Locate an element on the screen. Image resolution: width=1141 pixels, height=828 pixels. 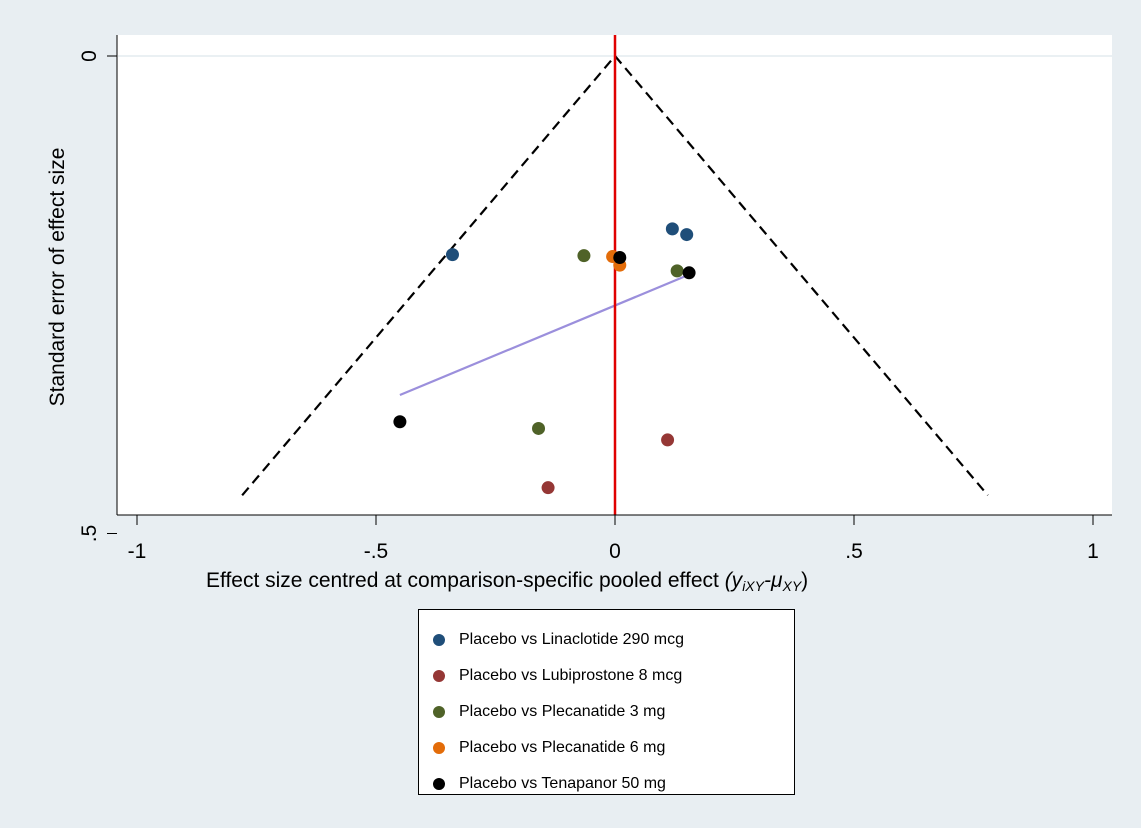
legend-item: Placebo vs Plecanatide 6 mg is located at coordinates (613, 748).